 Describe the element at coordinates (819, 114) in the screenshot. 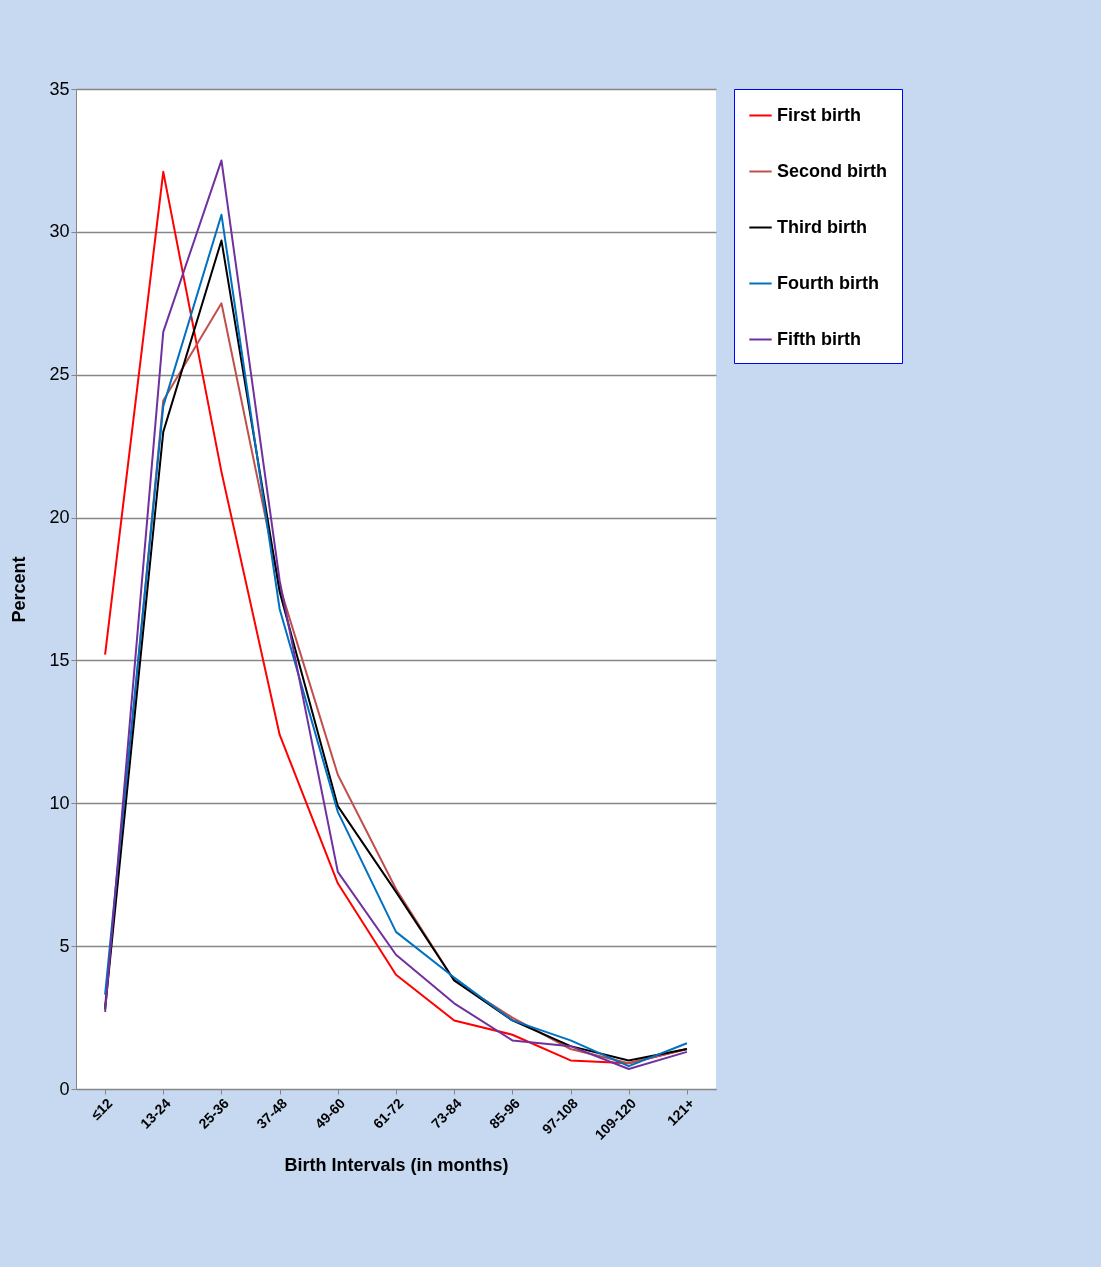

I see `legend-label: First birth` at that location.